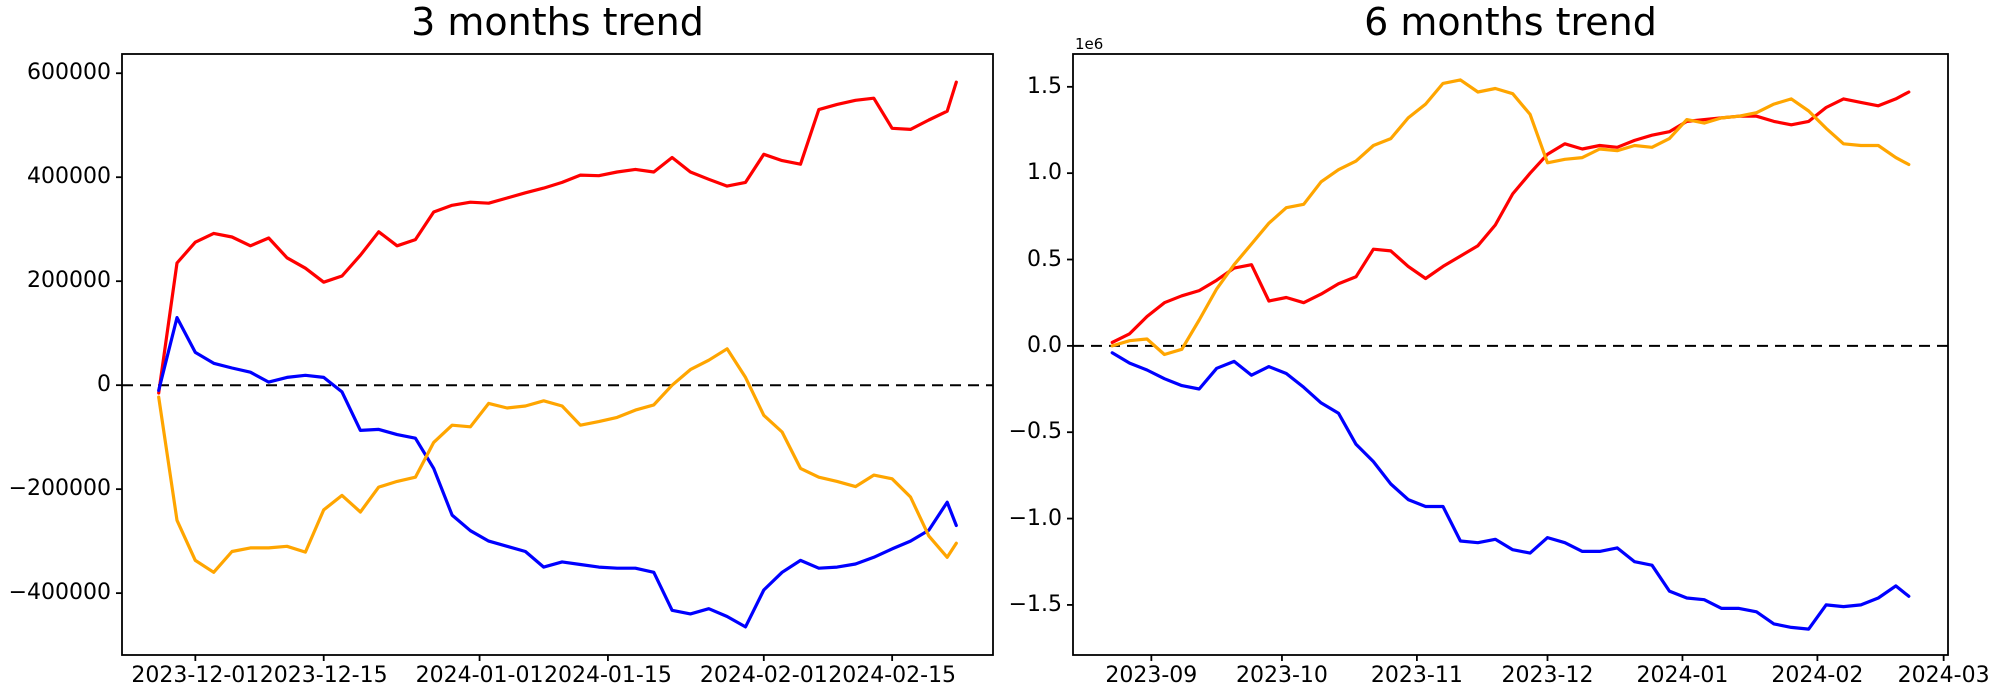 The width and height of the screenshot is (2000, 700). I want to click on series-line-red, so click(1510, 217).